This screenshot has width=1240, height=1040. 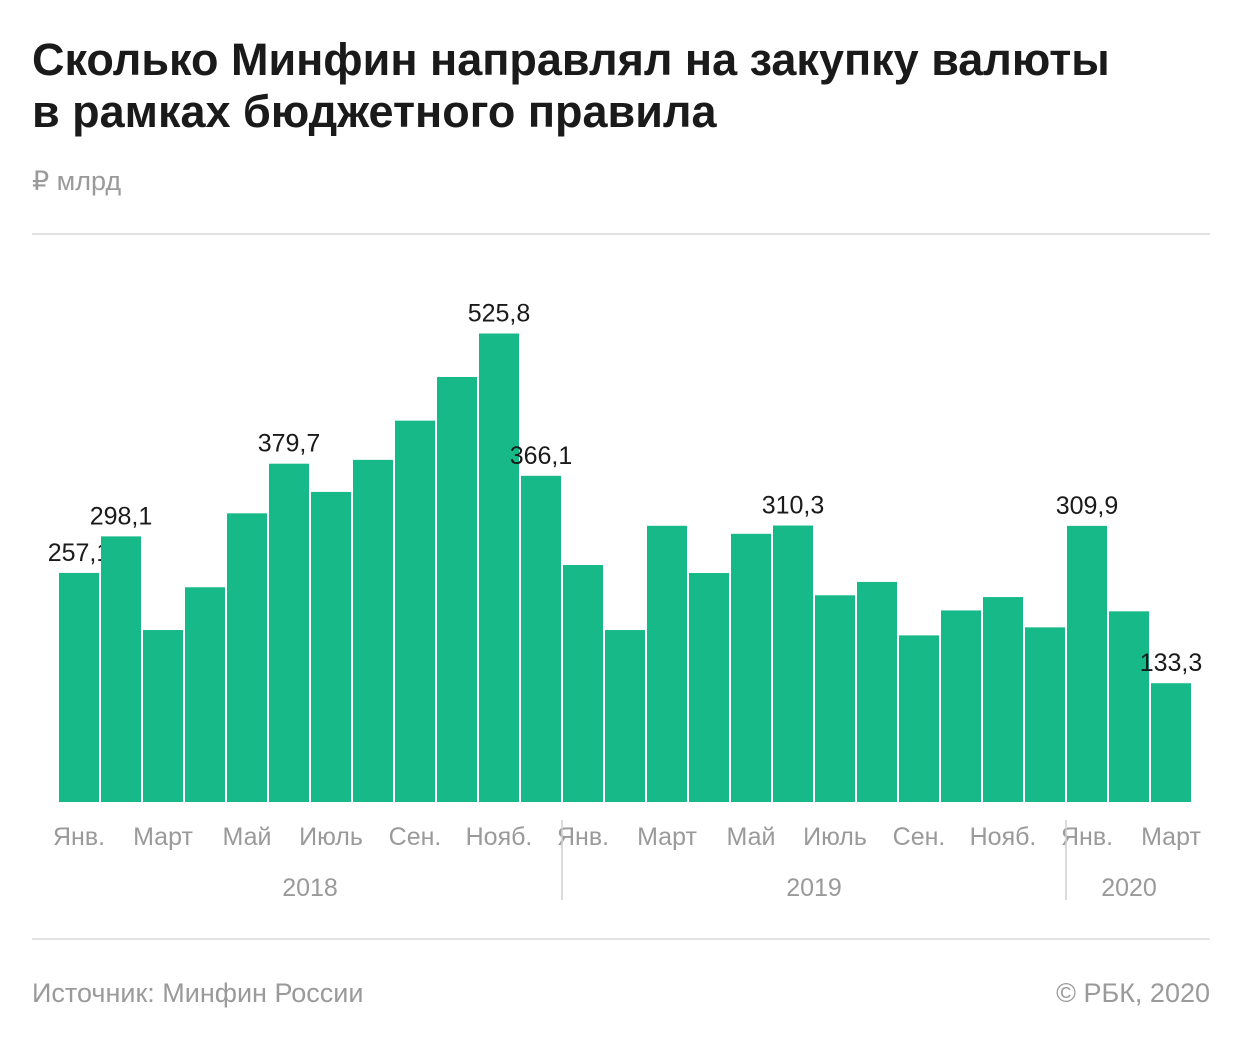 What do you see at coordinates (793, 506) in the screenshot?
I see `data-label: 310,3` at bounding box center [793, 506].